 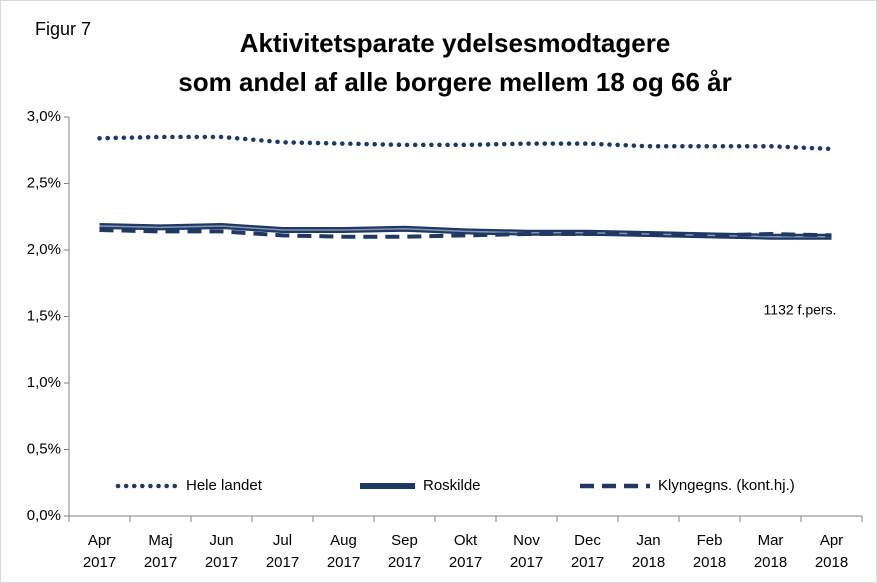 What do you see at coordinates (99, 551) in the screenshot?
I see `x-tick-label: Apr 2017` at bounding box center [99, 551].